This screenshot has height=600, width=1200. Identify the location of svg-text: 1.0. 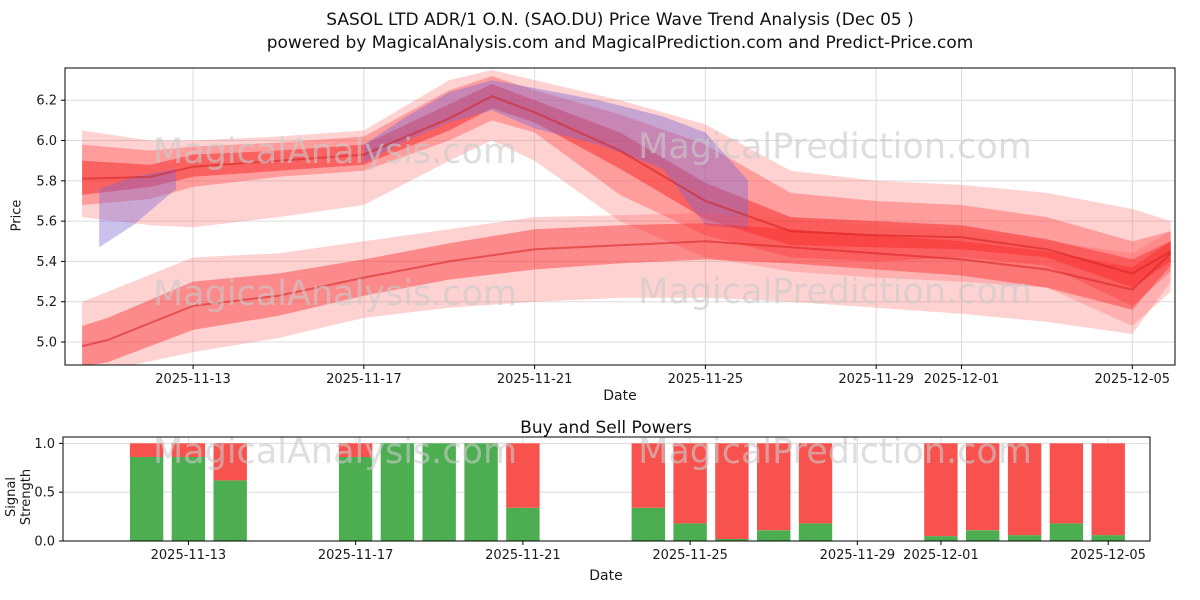
(44, 444).